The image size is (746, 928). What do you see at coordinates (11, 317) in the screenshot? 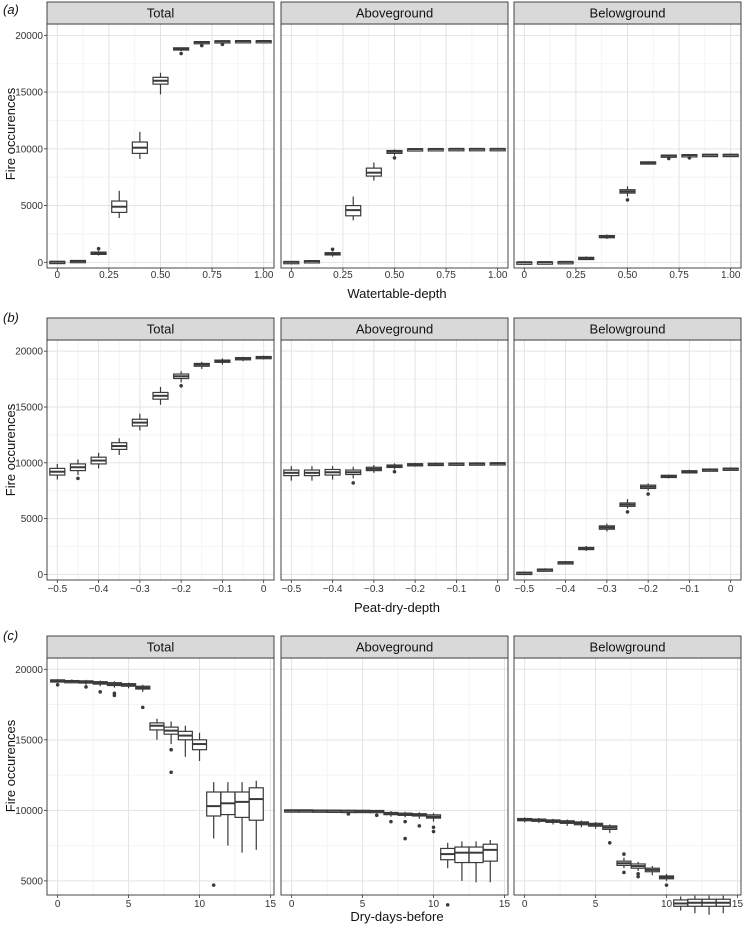
I see `panel-label-b: (b)` at bounding box center [11, 317].